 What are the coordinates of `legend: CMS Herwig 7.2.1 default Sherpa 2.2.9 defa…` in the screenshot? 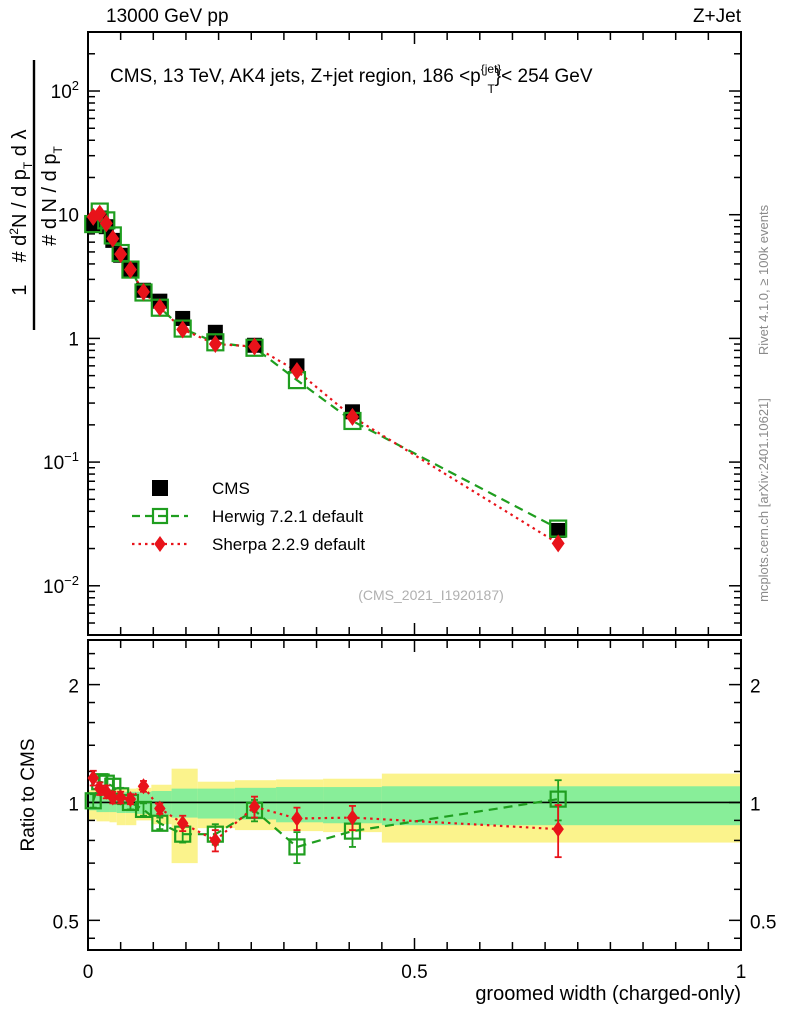 It's located at (248, 516).